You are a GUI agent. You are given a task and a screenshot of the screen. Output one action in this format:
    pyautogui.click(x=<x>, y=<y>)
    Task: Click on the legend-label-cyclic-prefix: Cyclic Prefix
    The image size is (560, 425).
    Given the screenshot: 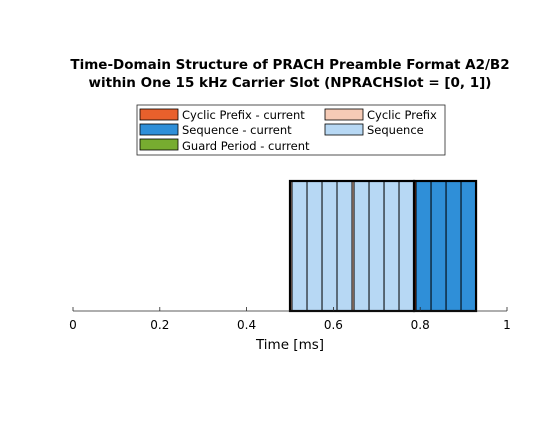 What is the action you would take?
    pyautogui.click(x=402, y=115)
    